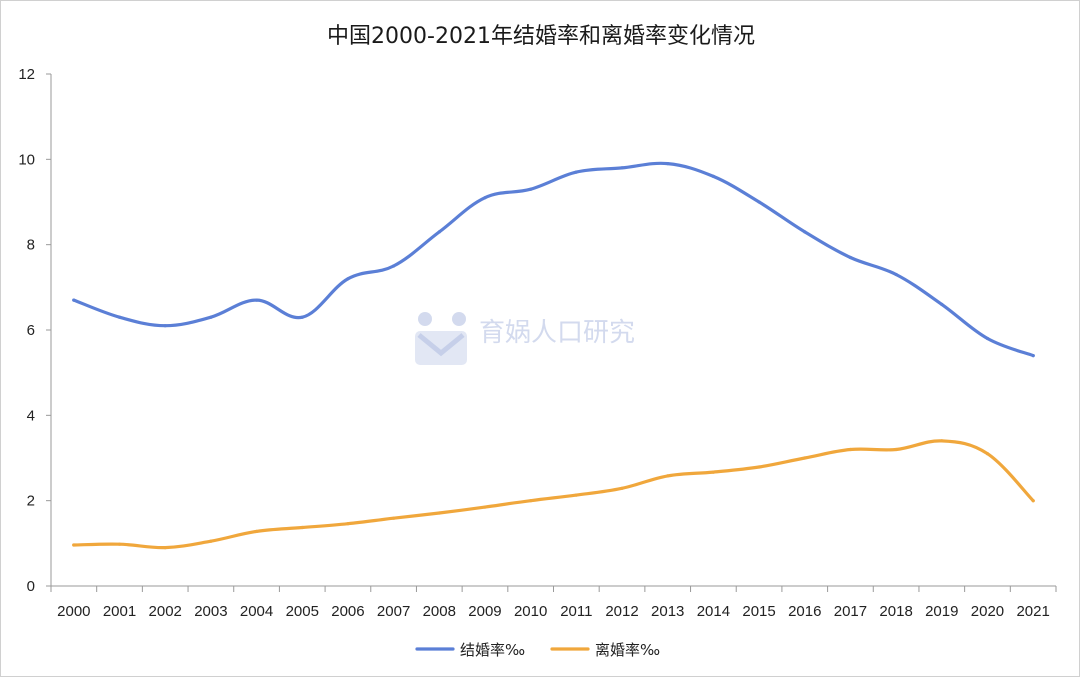 The image size is (1080, 677). I want to click on legend: 结婚率‰ 离婚率‰, so click(537, 650).